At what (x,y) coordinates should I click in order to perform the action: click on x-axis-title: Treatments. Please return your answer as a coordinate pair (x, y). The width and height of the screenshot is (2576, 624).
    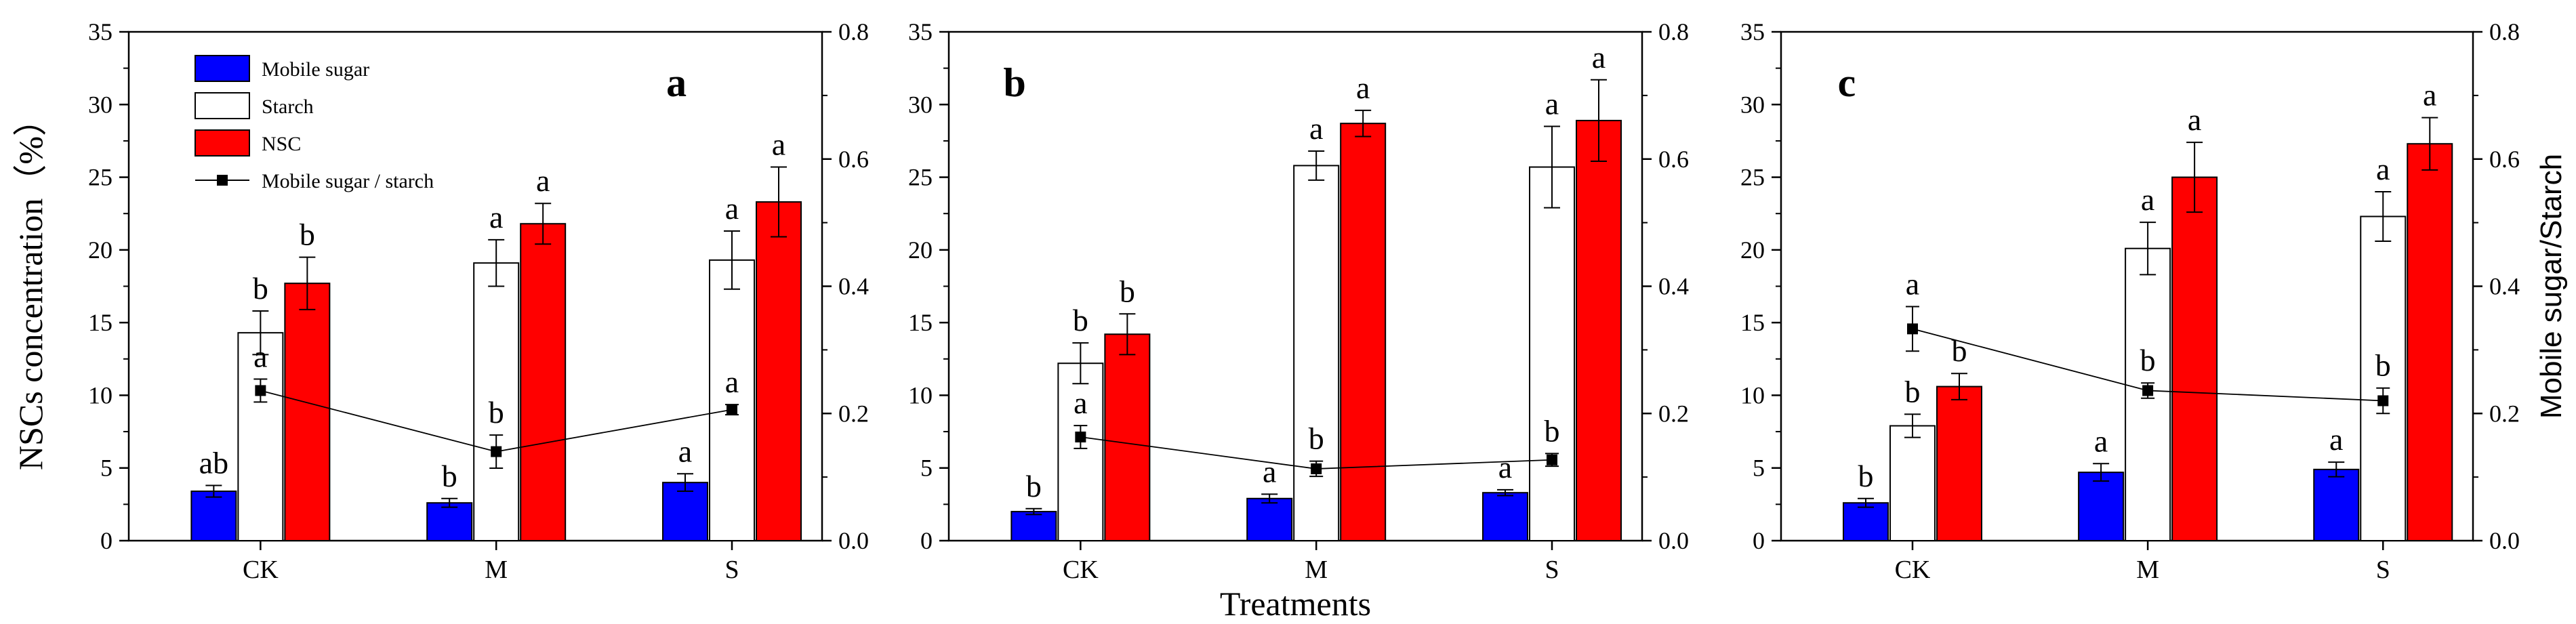
    Looking at the image, I should click on (1295, 604).